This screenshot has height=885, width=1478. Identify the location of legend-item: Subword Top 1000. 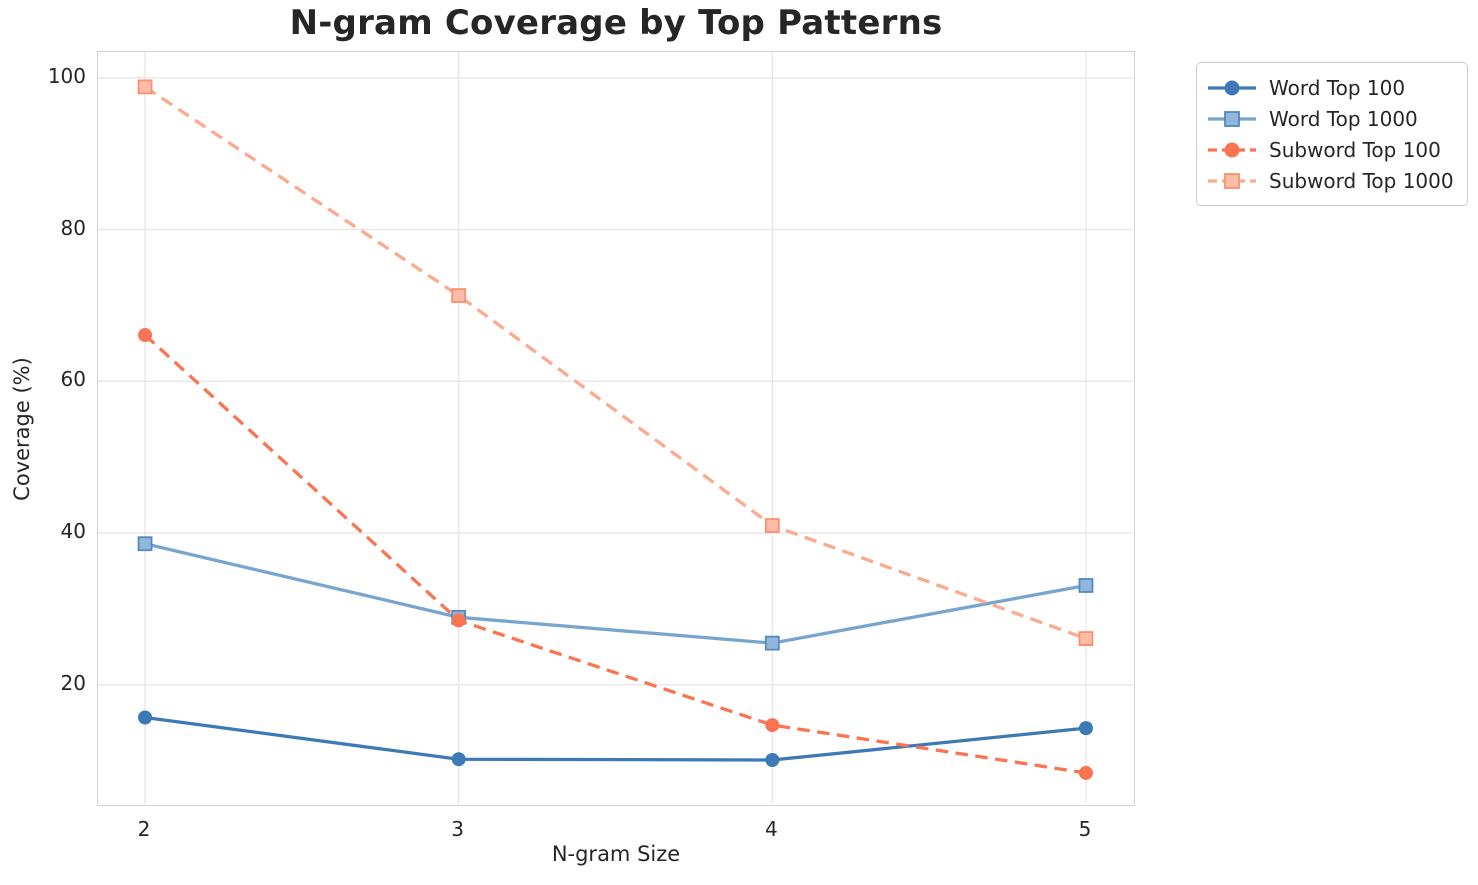
(1331, 180).